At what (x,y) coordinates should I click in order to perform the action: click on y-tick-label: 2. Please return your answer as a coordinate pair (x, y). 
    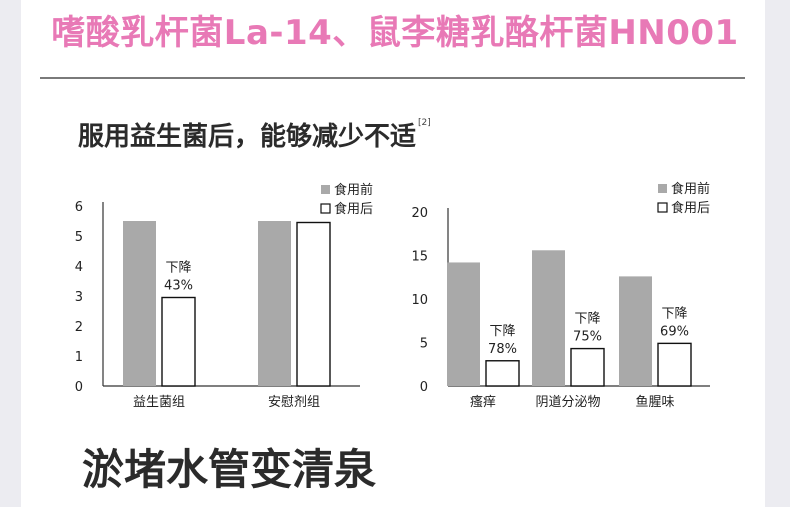
    Looking at the image, I should click on (79, 327).